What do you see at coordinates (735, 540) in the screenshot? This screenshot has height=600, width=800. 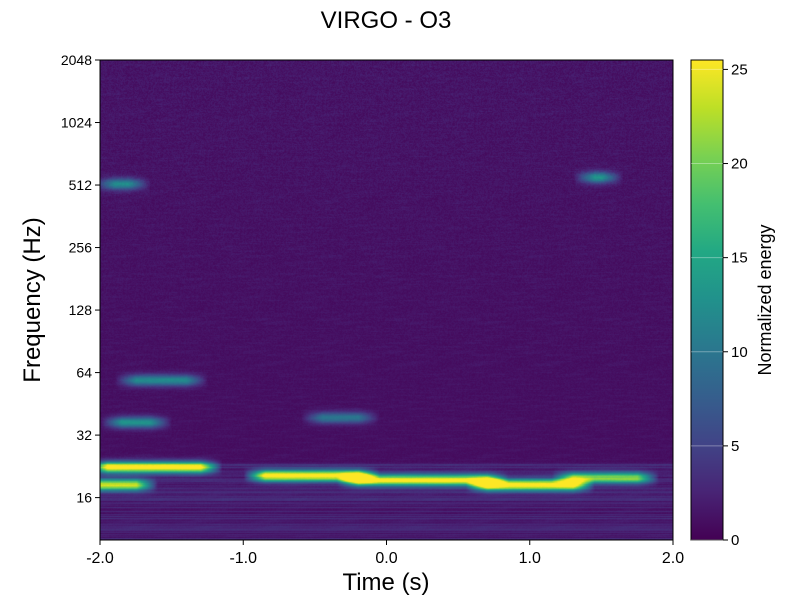 I see `colorbar-tick-label: 0` at bounding box center [735, 540].